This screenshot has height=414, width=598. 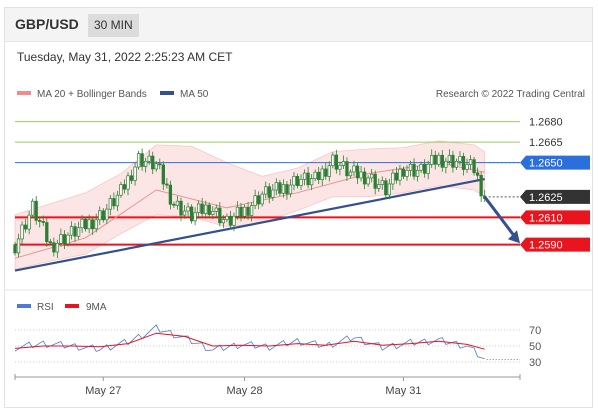 I want to click on ma-bb-legend: MA 20 + Bollinger Bands, so click(x=92, y=94).